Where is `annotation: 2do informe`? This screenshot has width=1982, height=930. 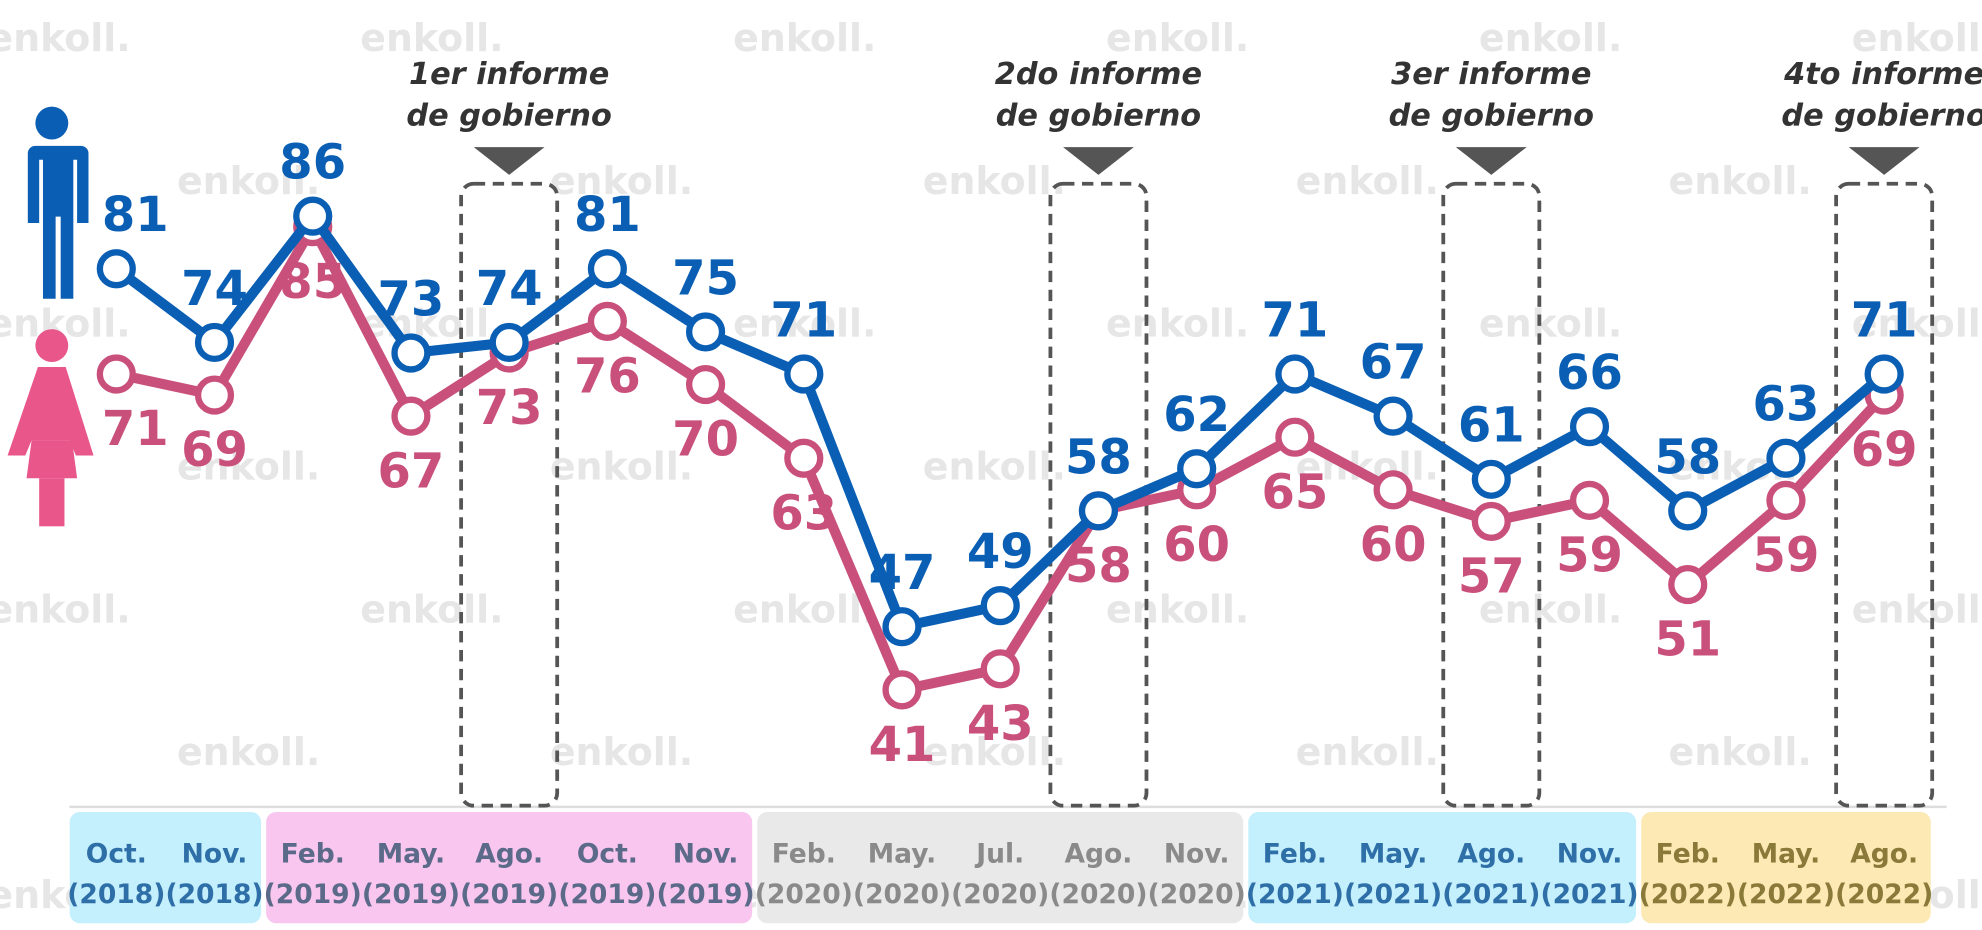 annotation: 2do informe is located at coordinates (1098, 74).